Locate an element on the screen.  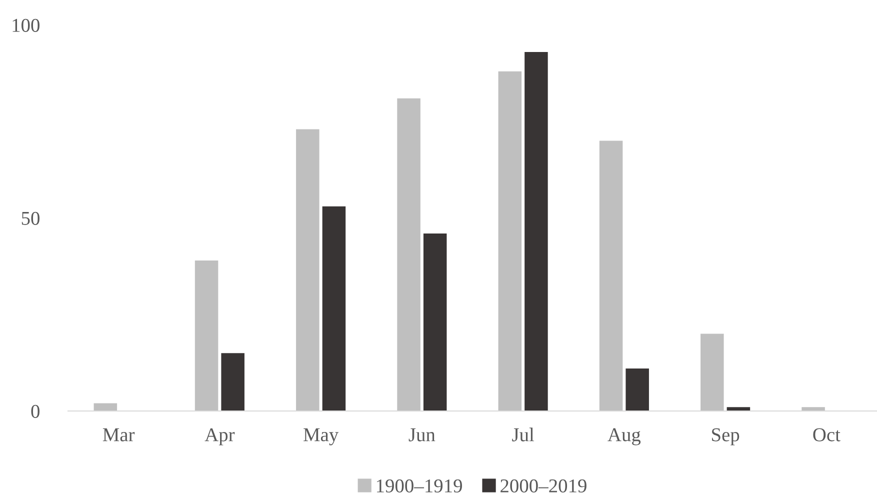
legend-label: 1900–1919 is located at coordinates (419, 485).